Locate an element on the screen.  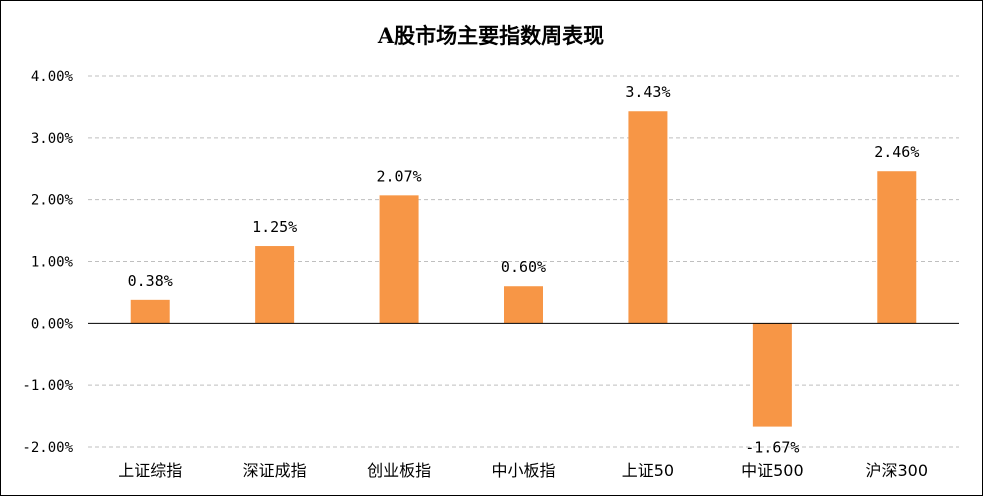
y-axis-ticks: 4.00% 3.00% 2.00% 1.00% 0.00% -1.00% -2.00% is located at coordinates (47, 262).